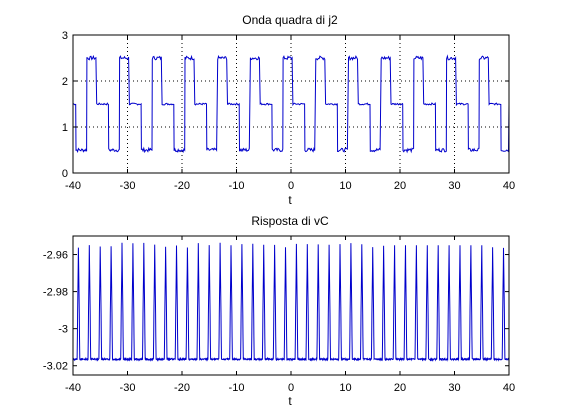 This screenshot has height=420, width=561. What do you see at coordinates (55, 293) in the screenshot?
I see `y-tick-label: -2.98` at bounding box center [55, 293].